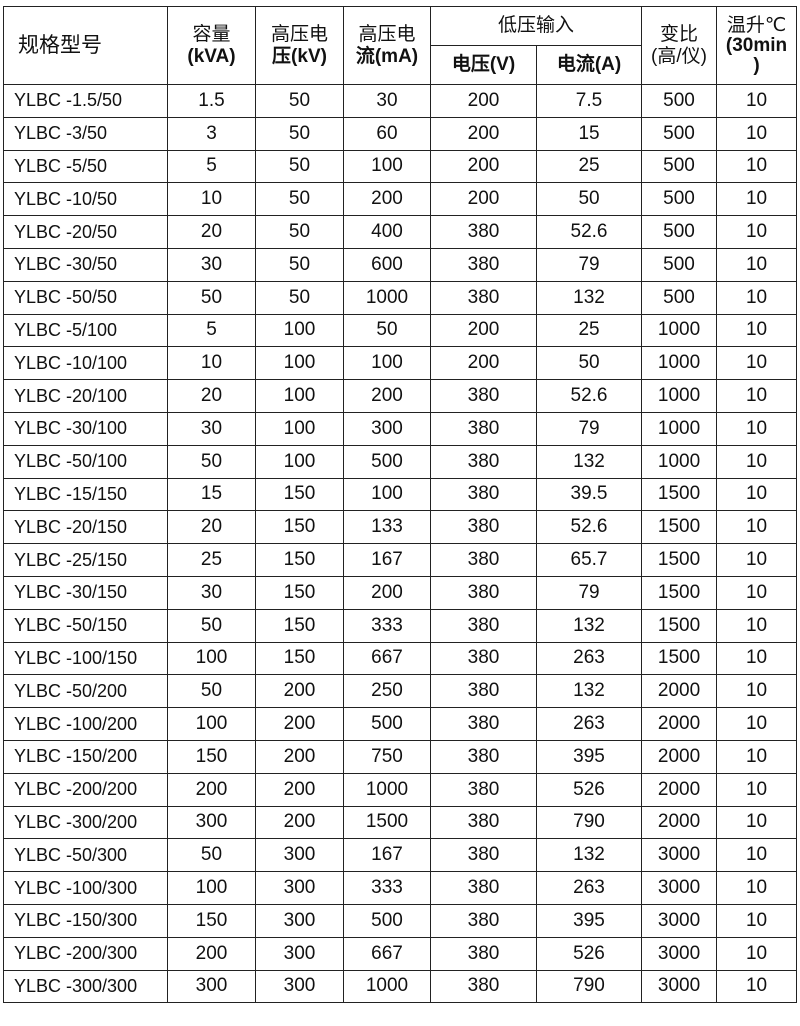 Image resolution: width=800 pixels, height=1026 pixels. I want to click on table-row: YLBC -30/100 30 100 300 380 79 1000 10, so click(400, 428).